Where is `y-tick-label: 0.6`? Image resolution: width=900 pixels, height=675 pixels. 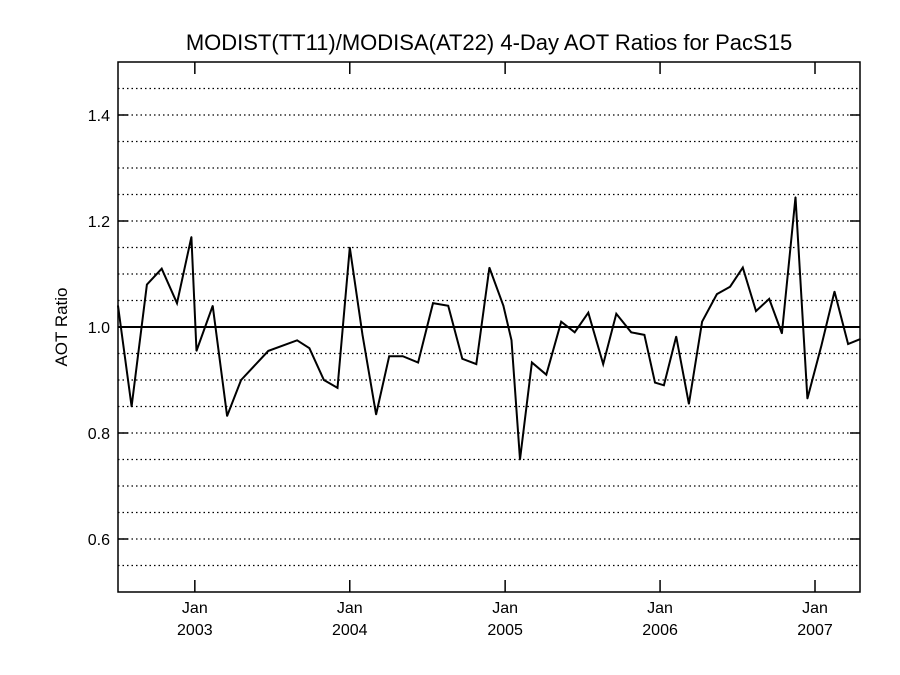
y-tick-label: 0.6 is located at coordinates (99, 540).